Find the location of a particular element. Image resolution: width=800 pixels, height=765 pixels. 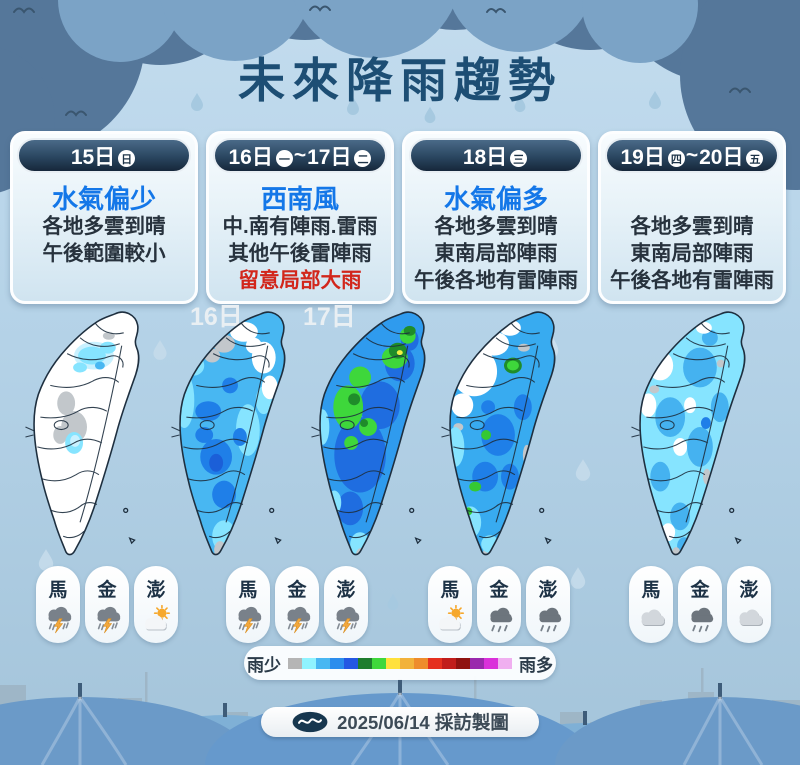

forecast-line: 其他午後雷陣雨 is located at coordinates (300, 254).